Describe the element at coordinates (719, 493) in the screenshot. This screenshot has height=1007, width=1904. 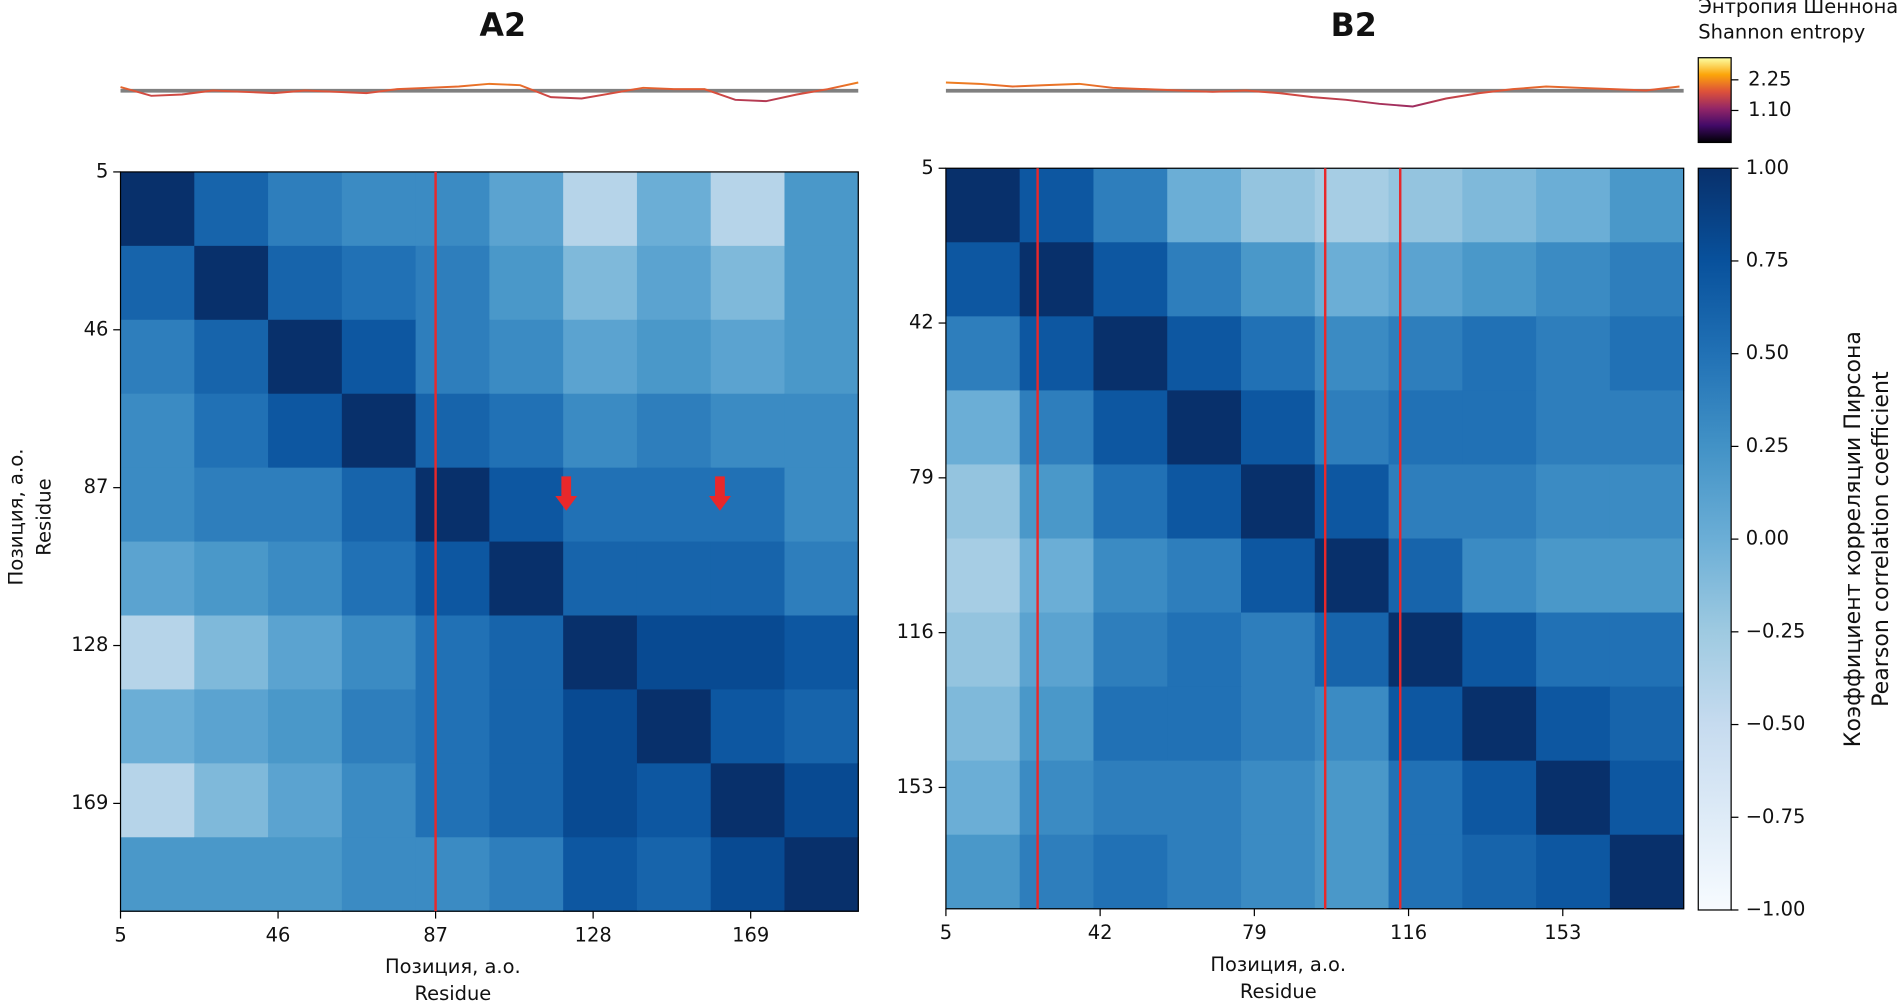
I see `arrow` at that location.